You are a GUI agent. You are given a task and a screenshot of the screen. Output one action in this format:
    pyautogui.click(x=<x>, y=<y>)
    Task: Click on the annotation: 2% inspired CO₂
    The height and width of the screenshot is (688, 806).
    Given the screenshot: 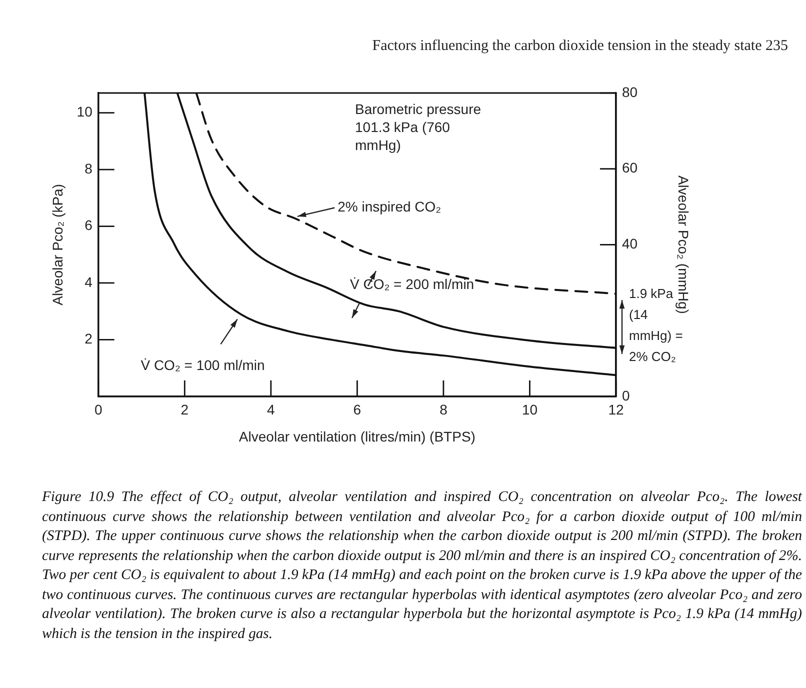 What is the action you would take?
    pyautogui.click(x=390, y=206)
    